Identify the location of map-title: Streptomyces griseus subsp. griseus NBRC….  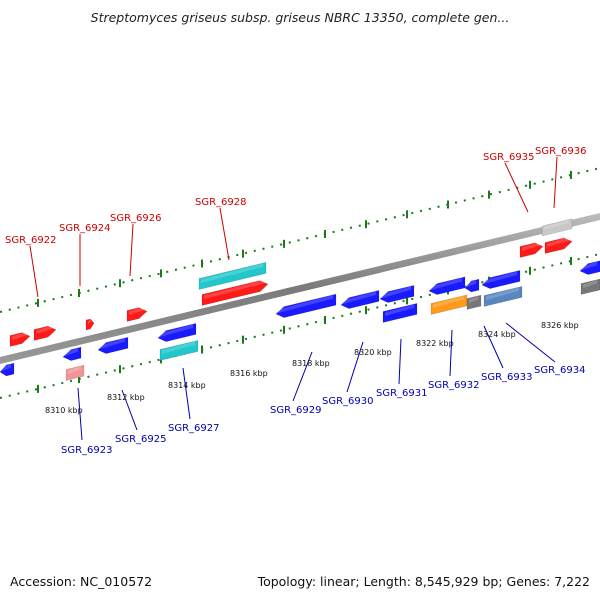
(300, 17).